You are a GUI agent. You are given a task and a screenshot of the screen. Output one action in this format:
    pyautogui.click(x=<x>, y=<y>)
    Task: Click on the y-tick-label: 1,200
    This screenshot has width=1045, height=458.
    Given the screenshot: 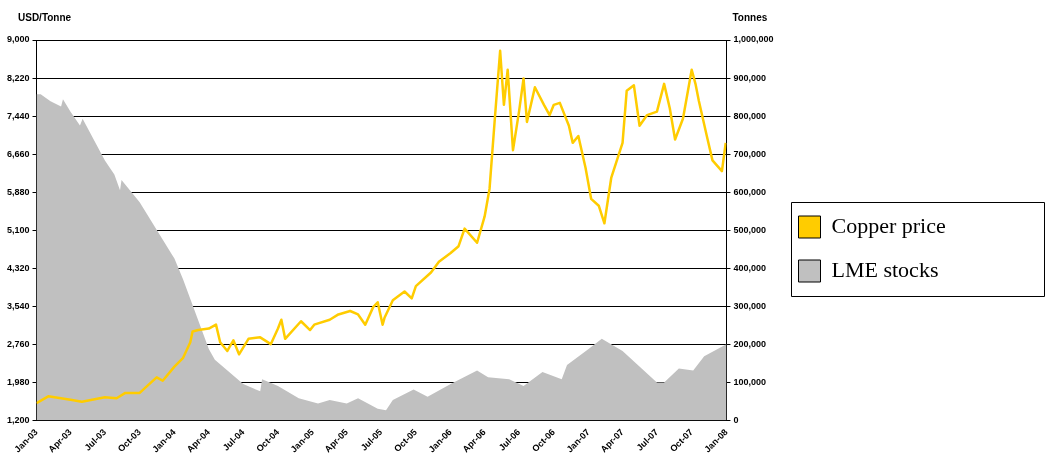 What is the action you would take?
    pyautogui.click(x=18, y=419)
    